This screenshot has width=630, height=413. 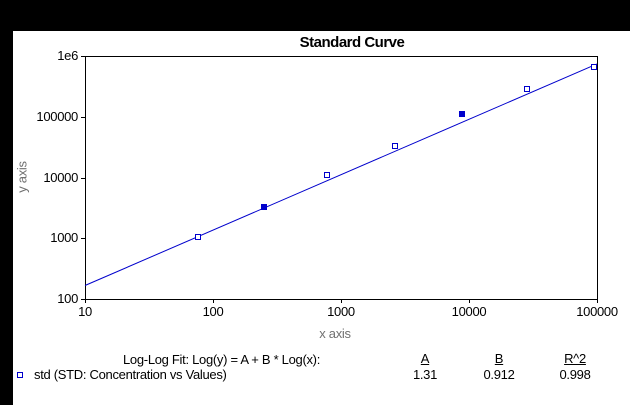 What do you see at coordinates (469, 311) in the screenshot?
I see `x-tick-label: 10000` at bounding box center [469, 311].